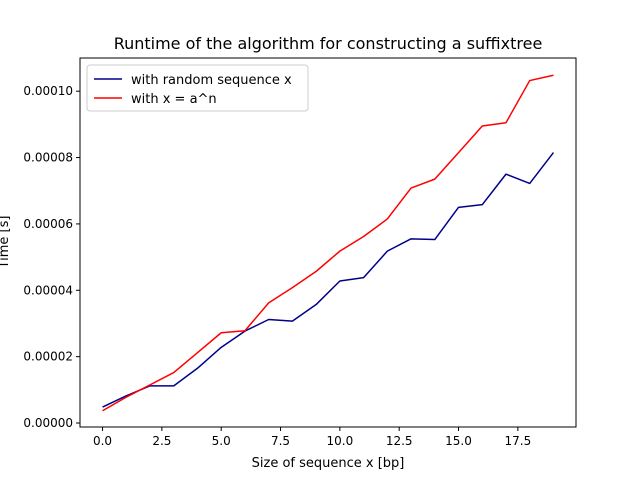  Describe the element at coordinates (48, 91) in the screenshot. I see `y-tick-label: 0.00010` at that location.